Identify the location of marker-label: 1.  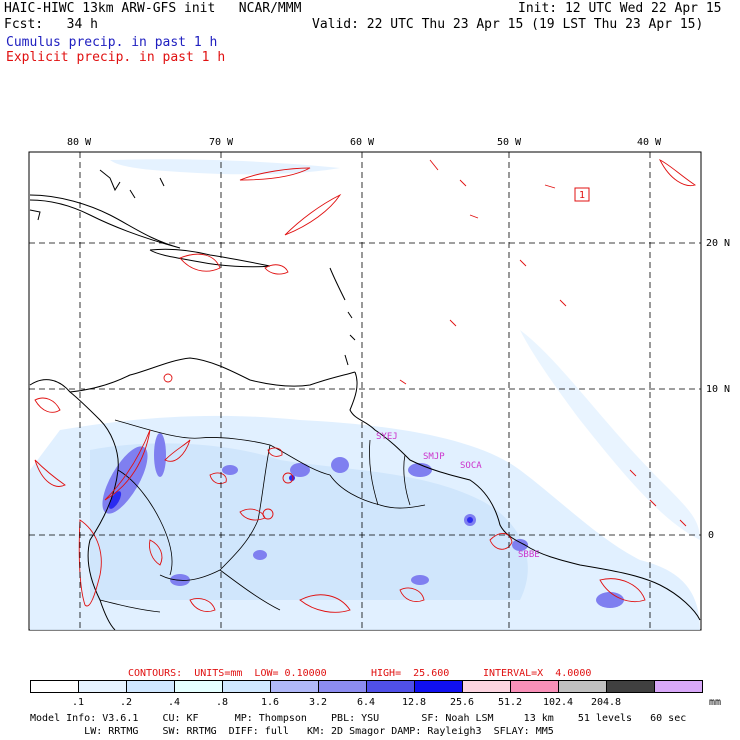
(582, 195).